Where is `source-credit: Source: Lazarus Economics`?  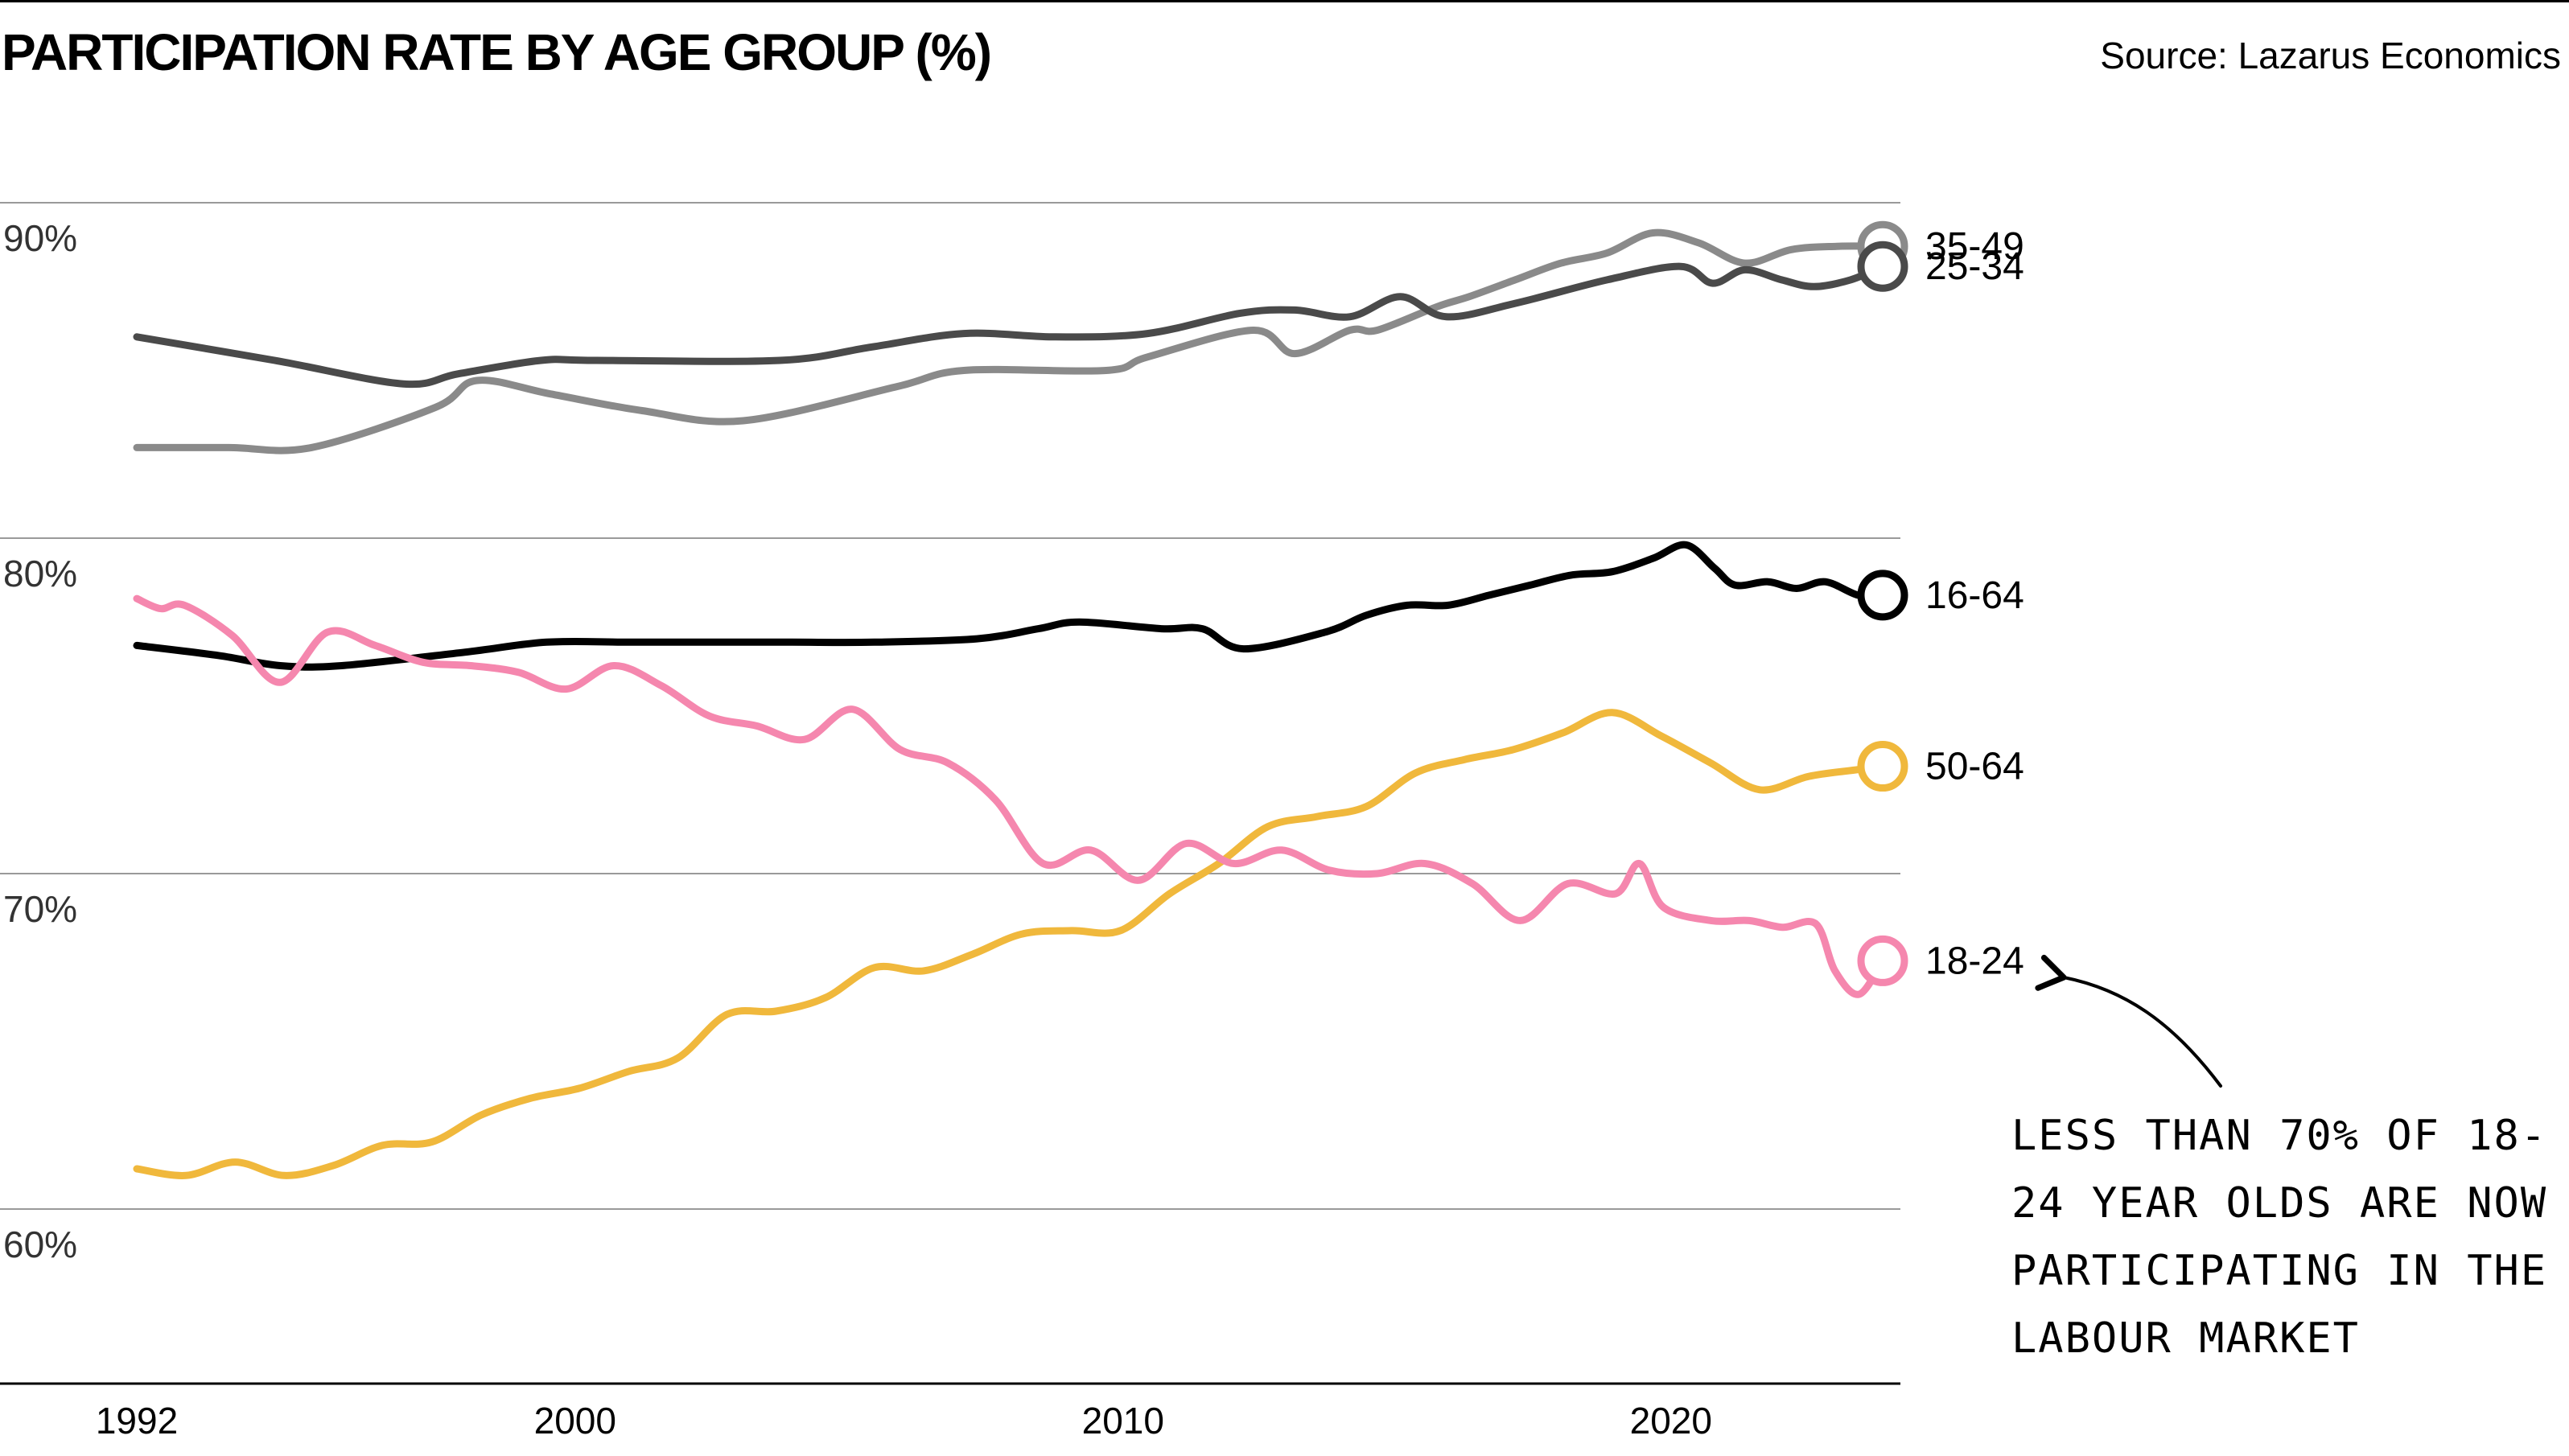
source-credit: Source: Lazarus Economics is located at coordinates (2330, 56).